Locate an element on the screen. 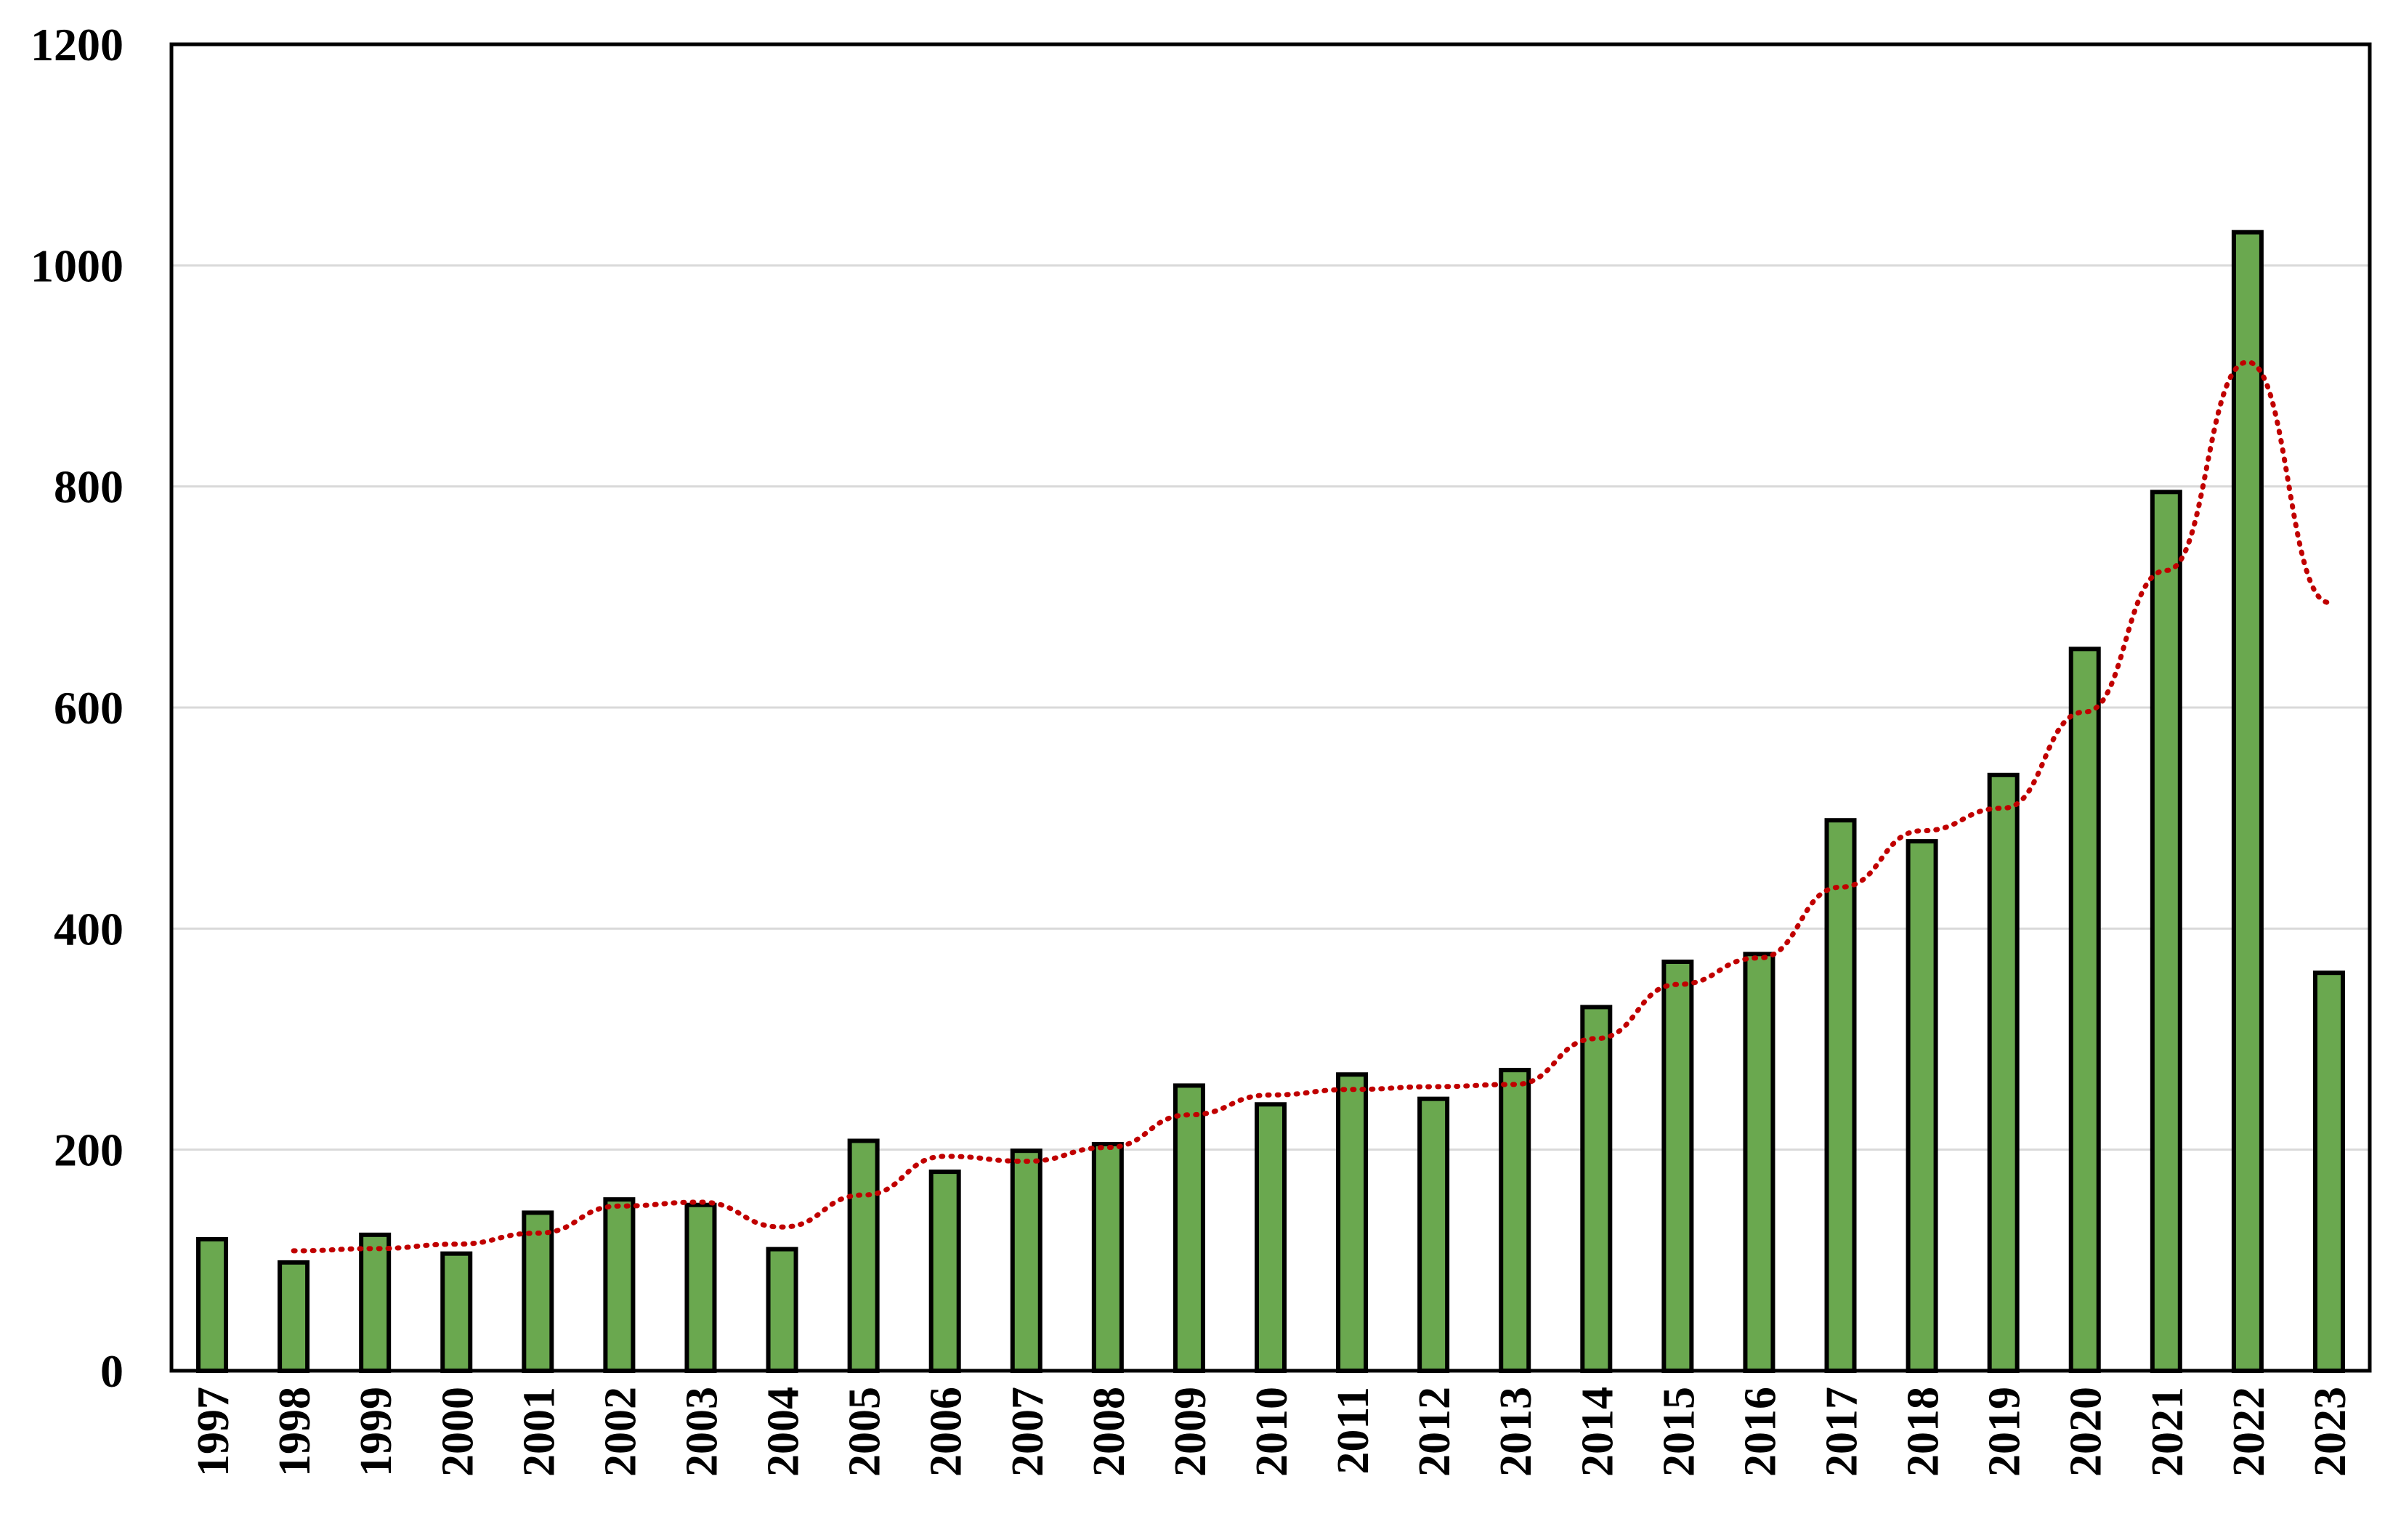 The width and height of the screenshot is (2385, 1540). x-tick-label: 2023 is located at coordinates (2330, 1432).